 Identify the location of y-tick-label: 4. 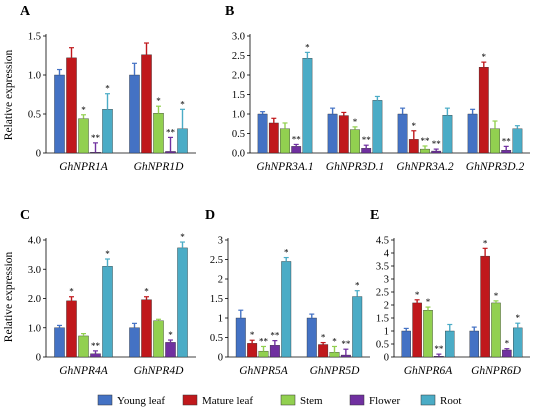
(387, 254).